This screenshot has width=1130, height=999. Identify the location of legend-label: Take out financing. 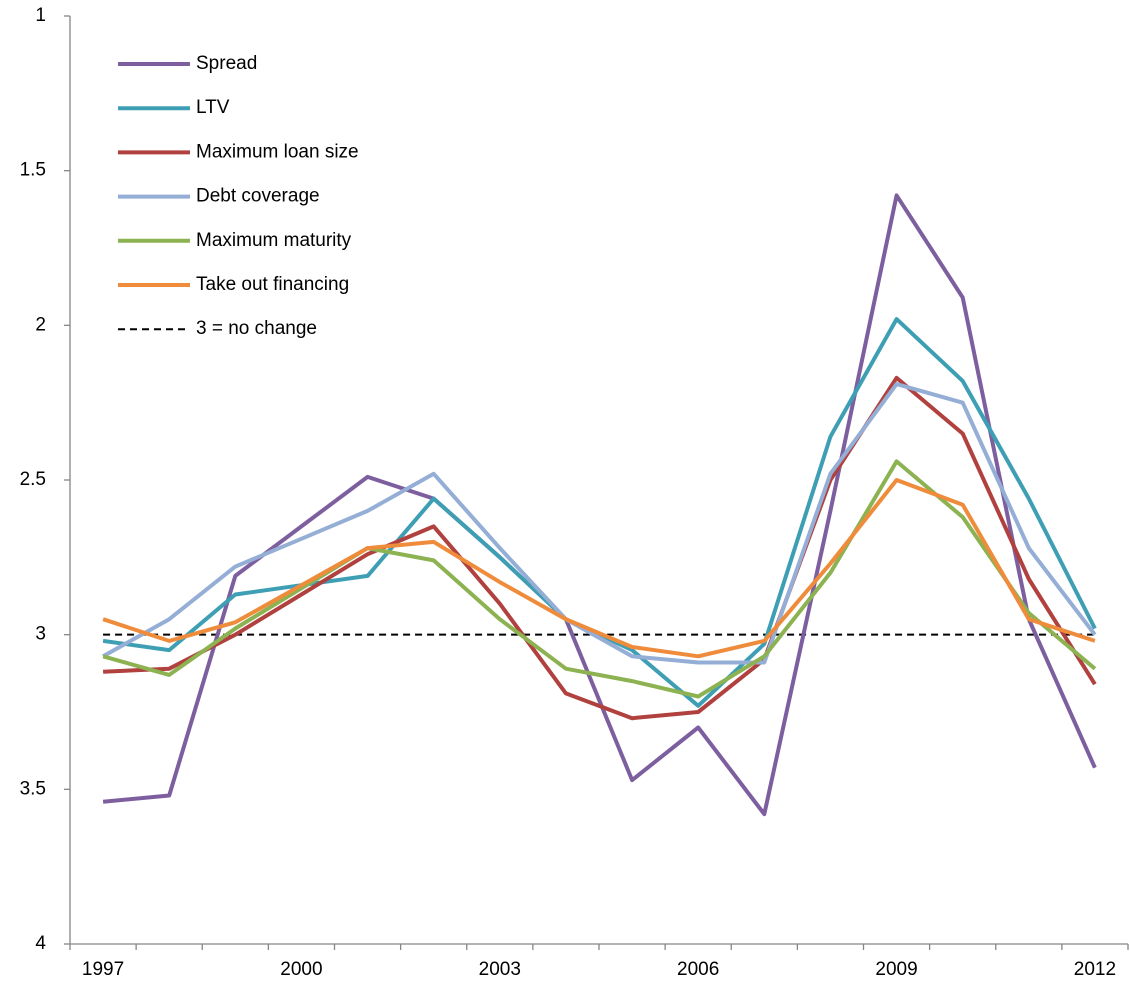
(272, 284).